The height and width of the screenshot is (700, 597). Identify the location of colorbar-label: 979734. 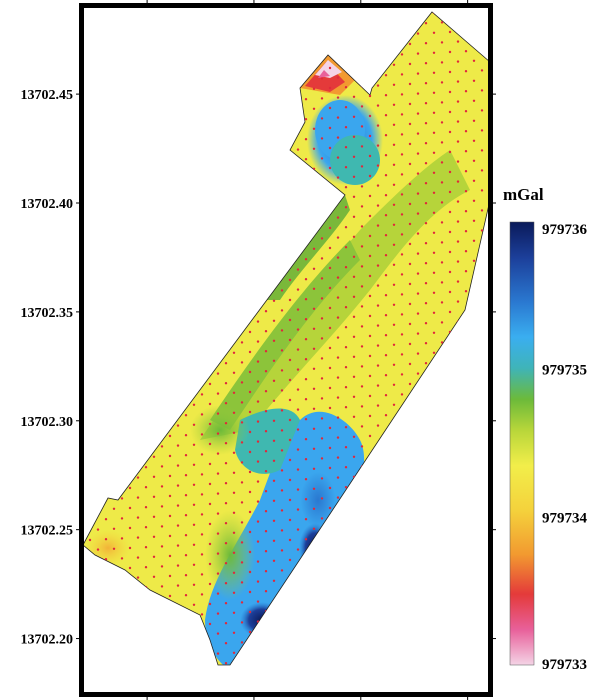
(565, 518).